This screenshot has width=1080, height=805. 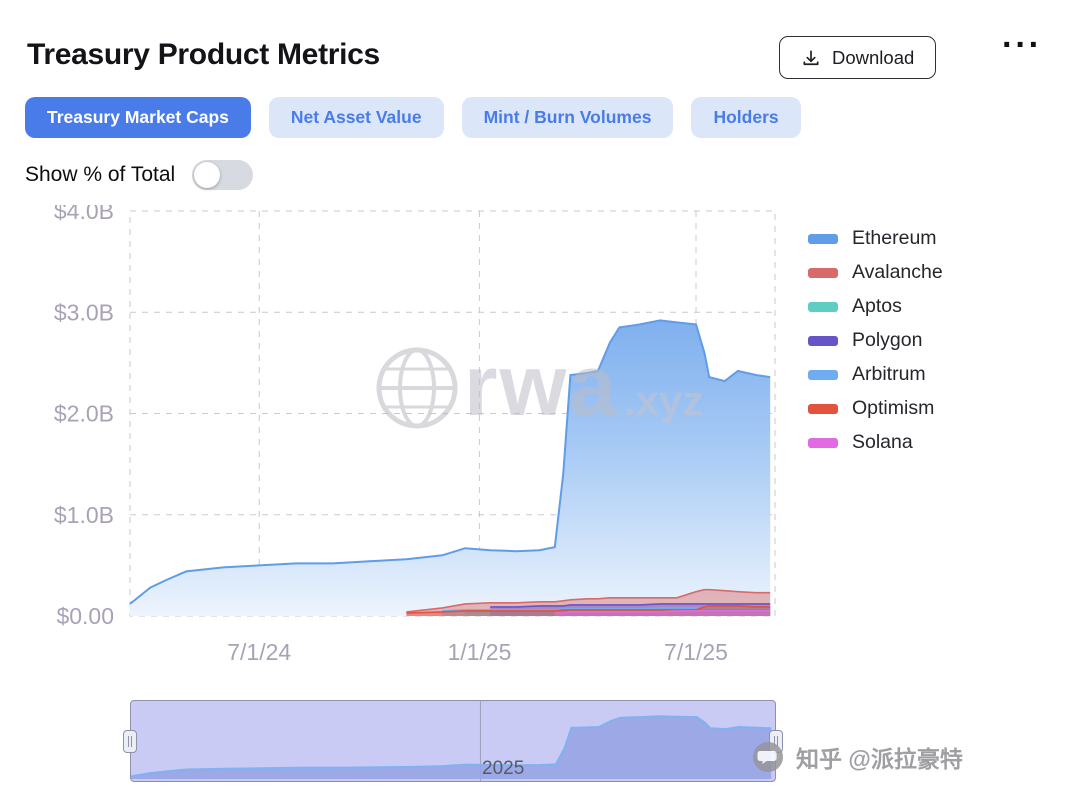 What do you see at coordinates (768, 757) in the screenshot?
I see `speech-bubble-icon` at bounding box center [768, 757].